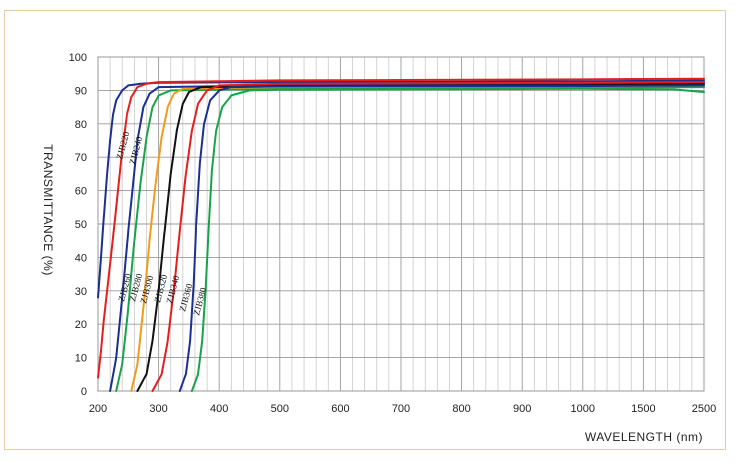 The height and width of the screenshot is (472, 750). Describe the element at coordinates (158, 409) in the screenshot. I see `x-tick-label: 300` at that location.